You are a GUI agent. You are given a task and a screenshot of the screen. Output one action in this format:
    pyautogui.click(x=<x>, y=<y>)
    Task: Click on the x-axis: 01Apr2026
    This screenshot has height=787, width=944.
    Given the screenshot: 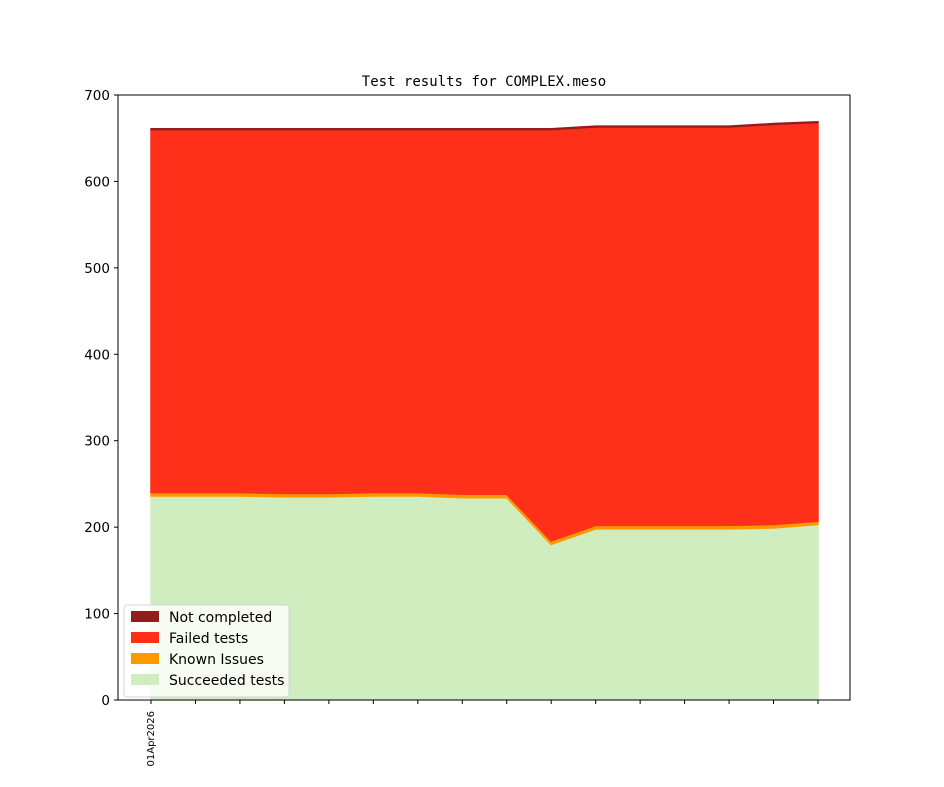 What is the action you would take?
    pyautogui.click(x=482, y=733)
    